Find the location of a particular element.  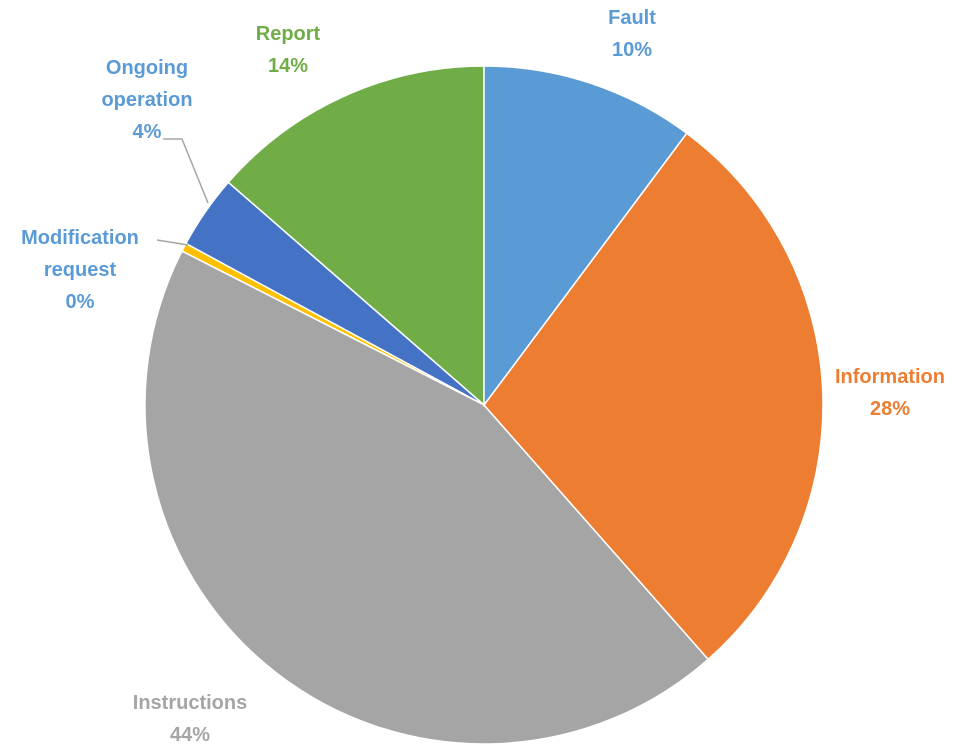

value-label: 10% is located at coordinates (632, 50).